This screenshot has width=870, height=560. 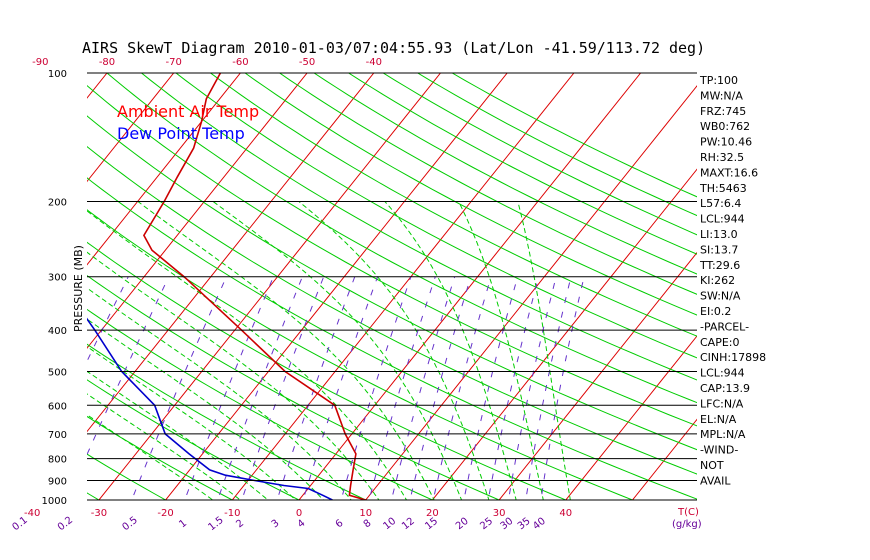 What do you see at coordinates (432, 513) in the screenshot?
I see `bottom-temp-tick-label: 20` at bounding box center [432, 513].